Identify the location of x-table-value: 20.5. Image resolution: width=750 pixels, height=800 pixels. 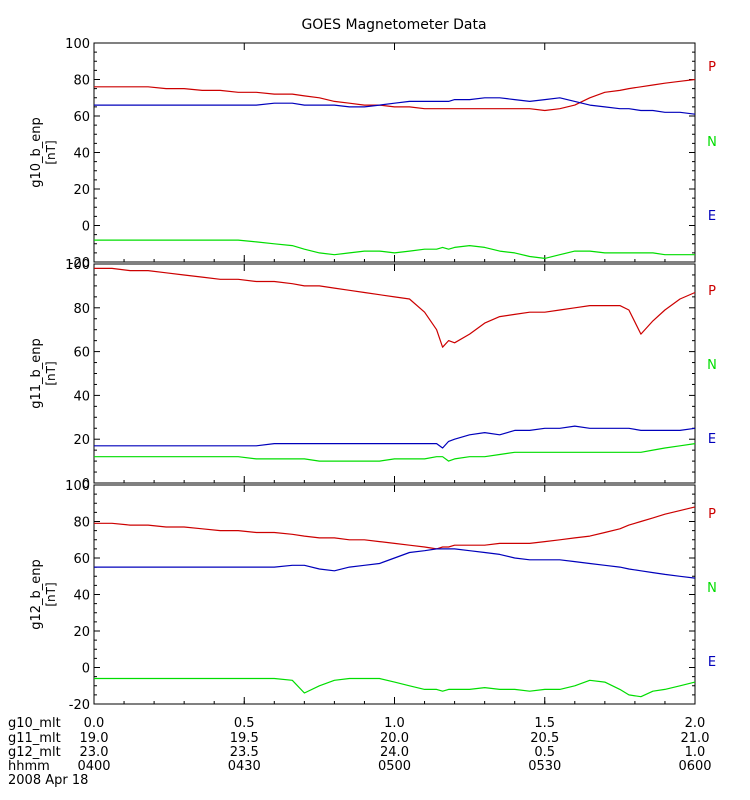
(544, 738).